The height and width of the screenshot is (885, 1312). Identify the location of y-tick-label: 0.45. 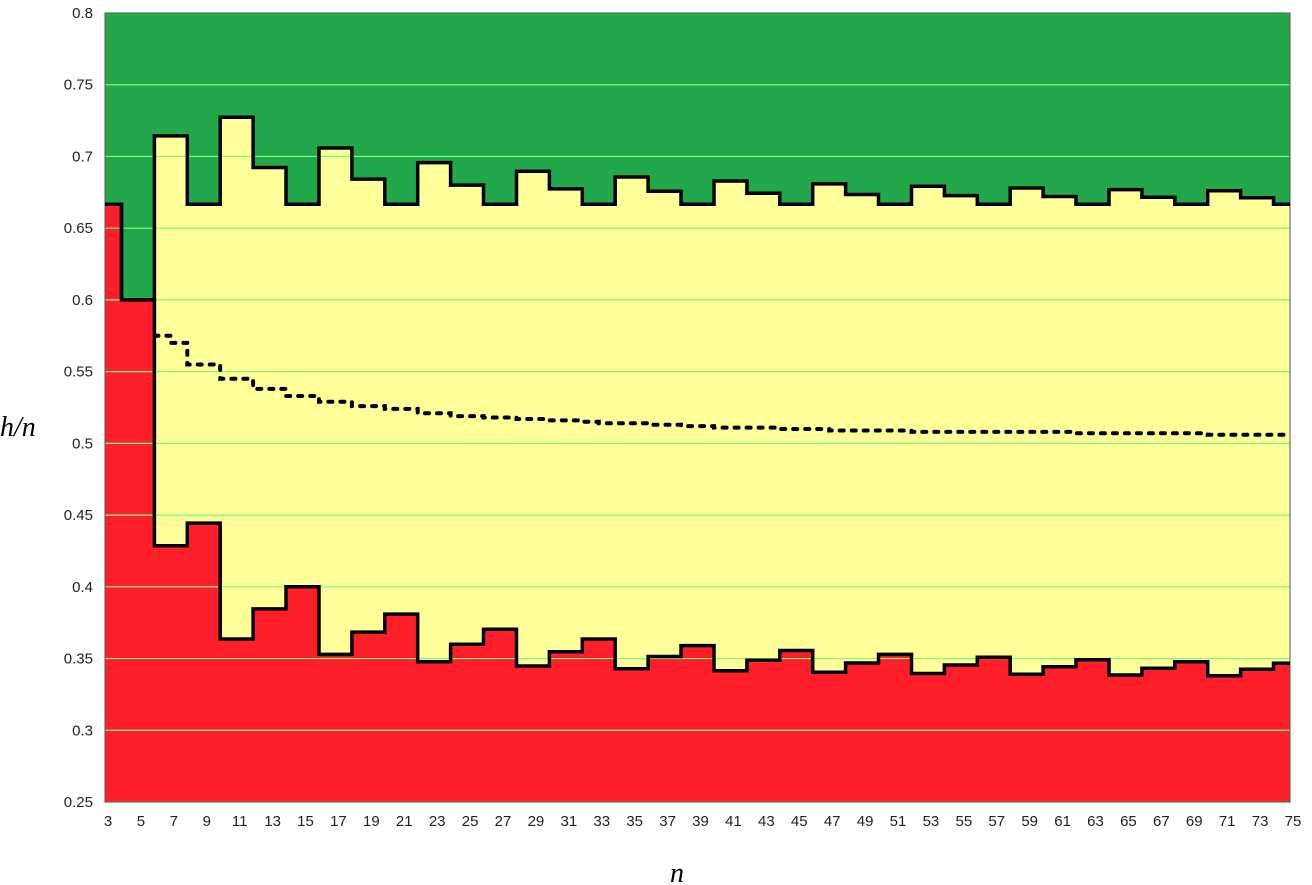
(78, 515).